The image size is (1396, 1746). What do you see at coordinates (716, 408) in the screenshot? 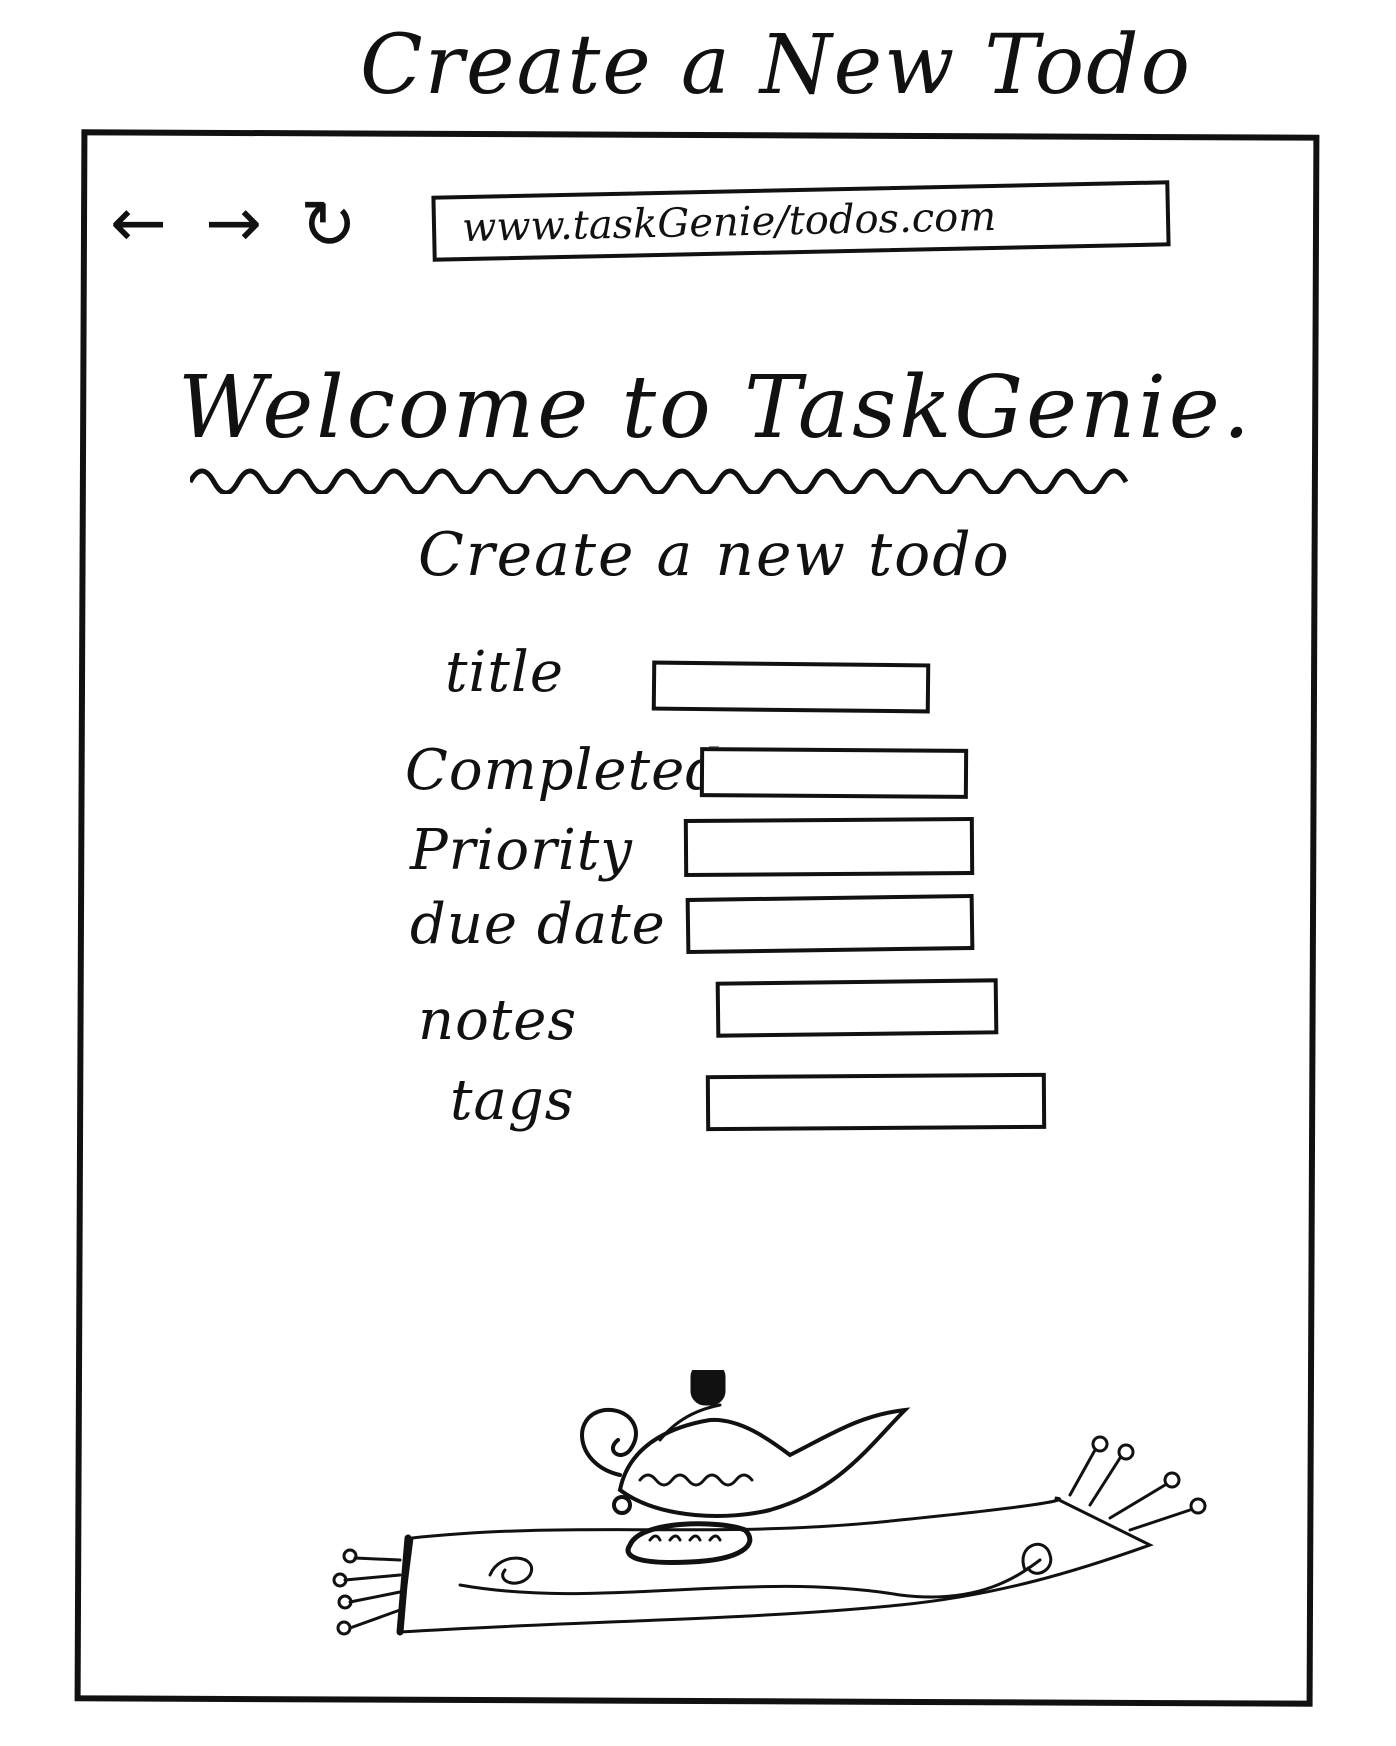
I see `welcome-heading: Welcome to TaskGenie.` at bounding box center [716, 408].